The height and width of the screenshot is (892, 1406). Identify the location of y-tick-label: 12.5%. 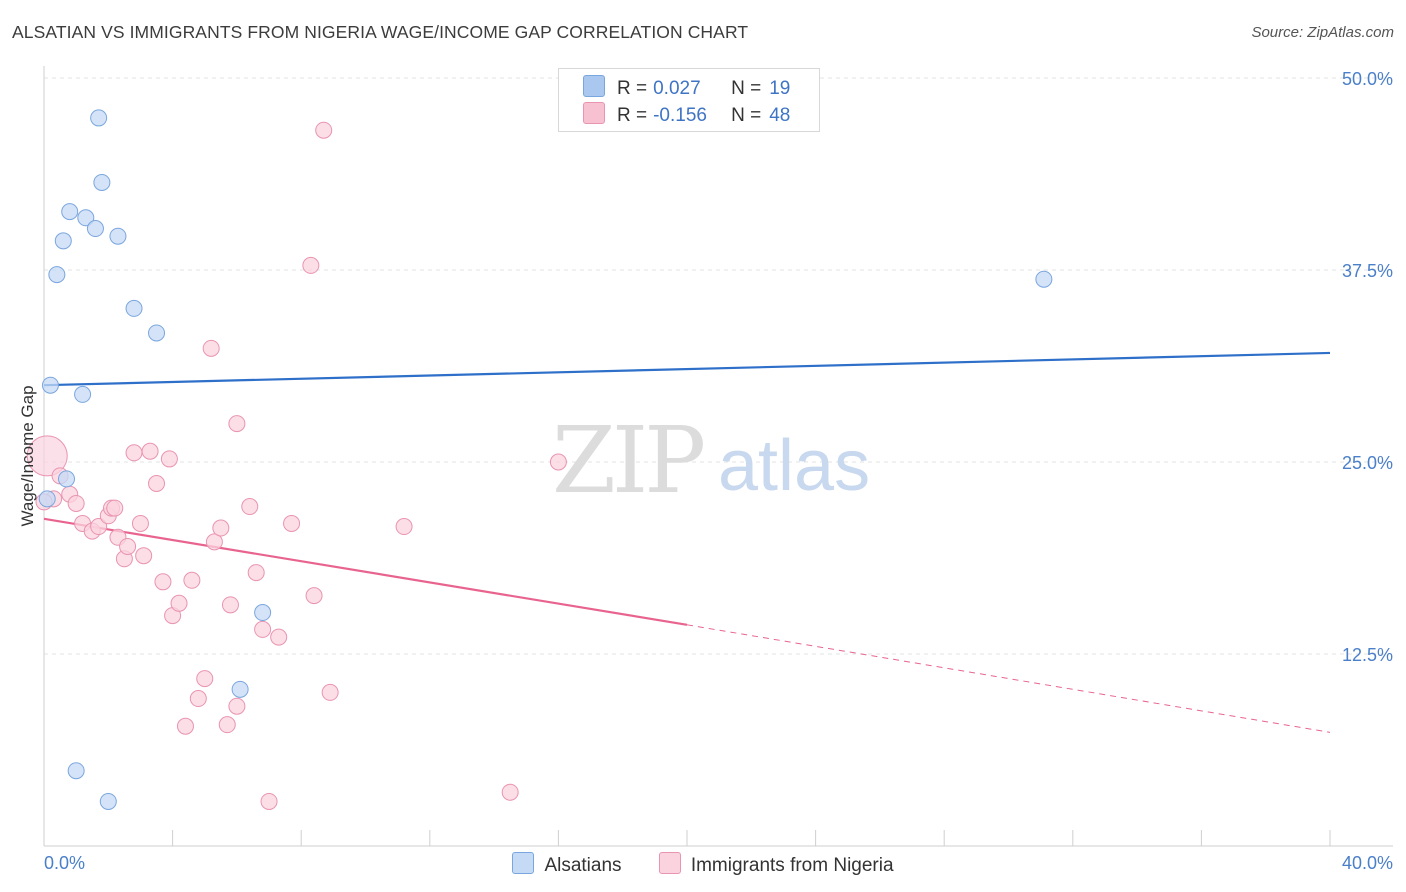
(1367, 655).